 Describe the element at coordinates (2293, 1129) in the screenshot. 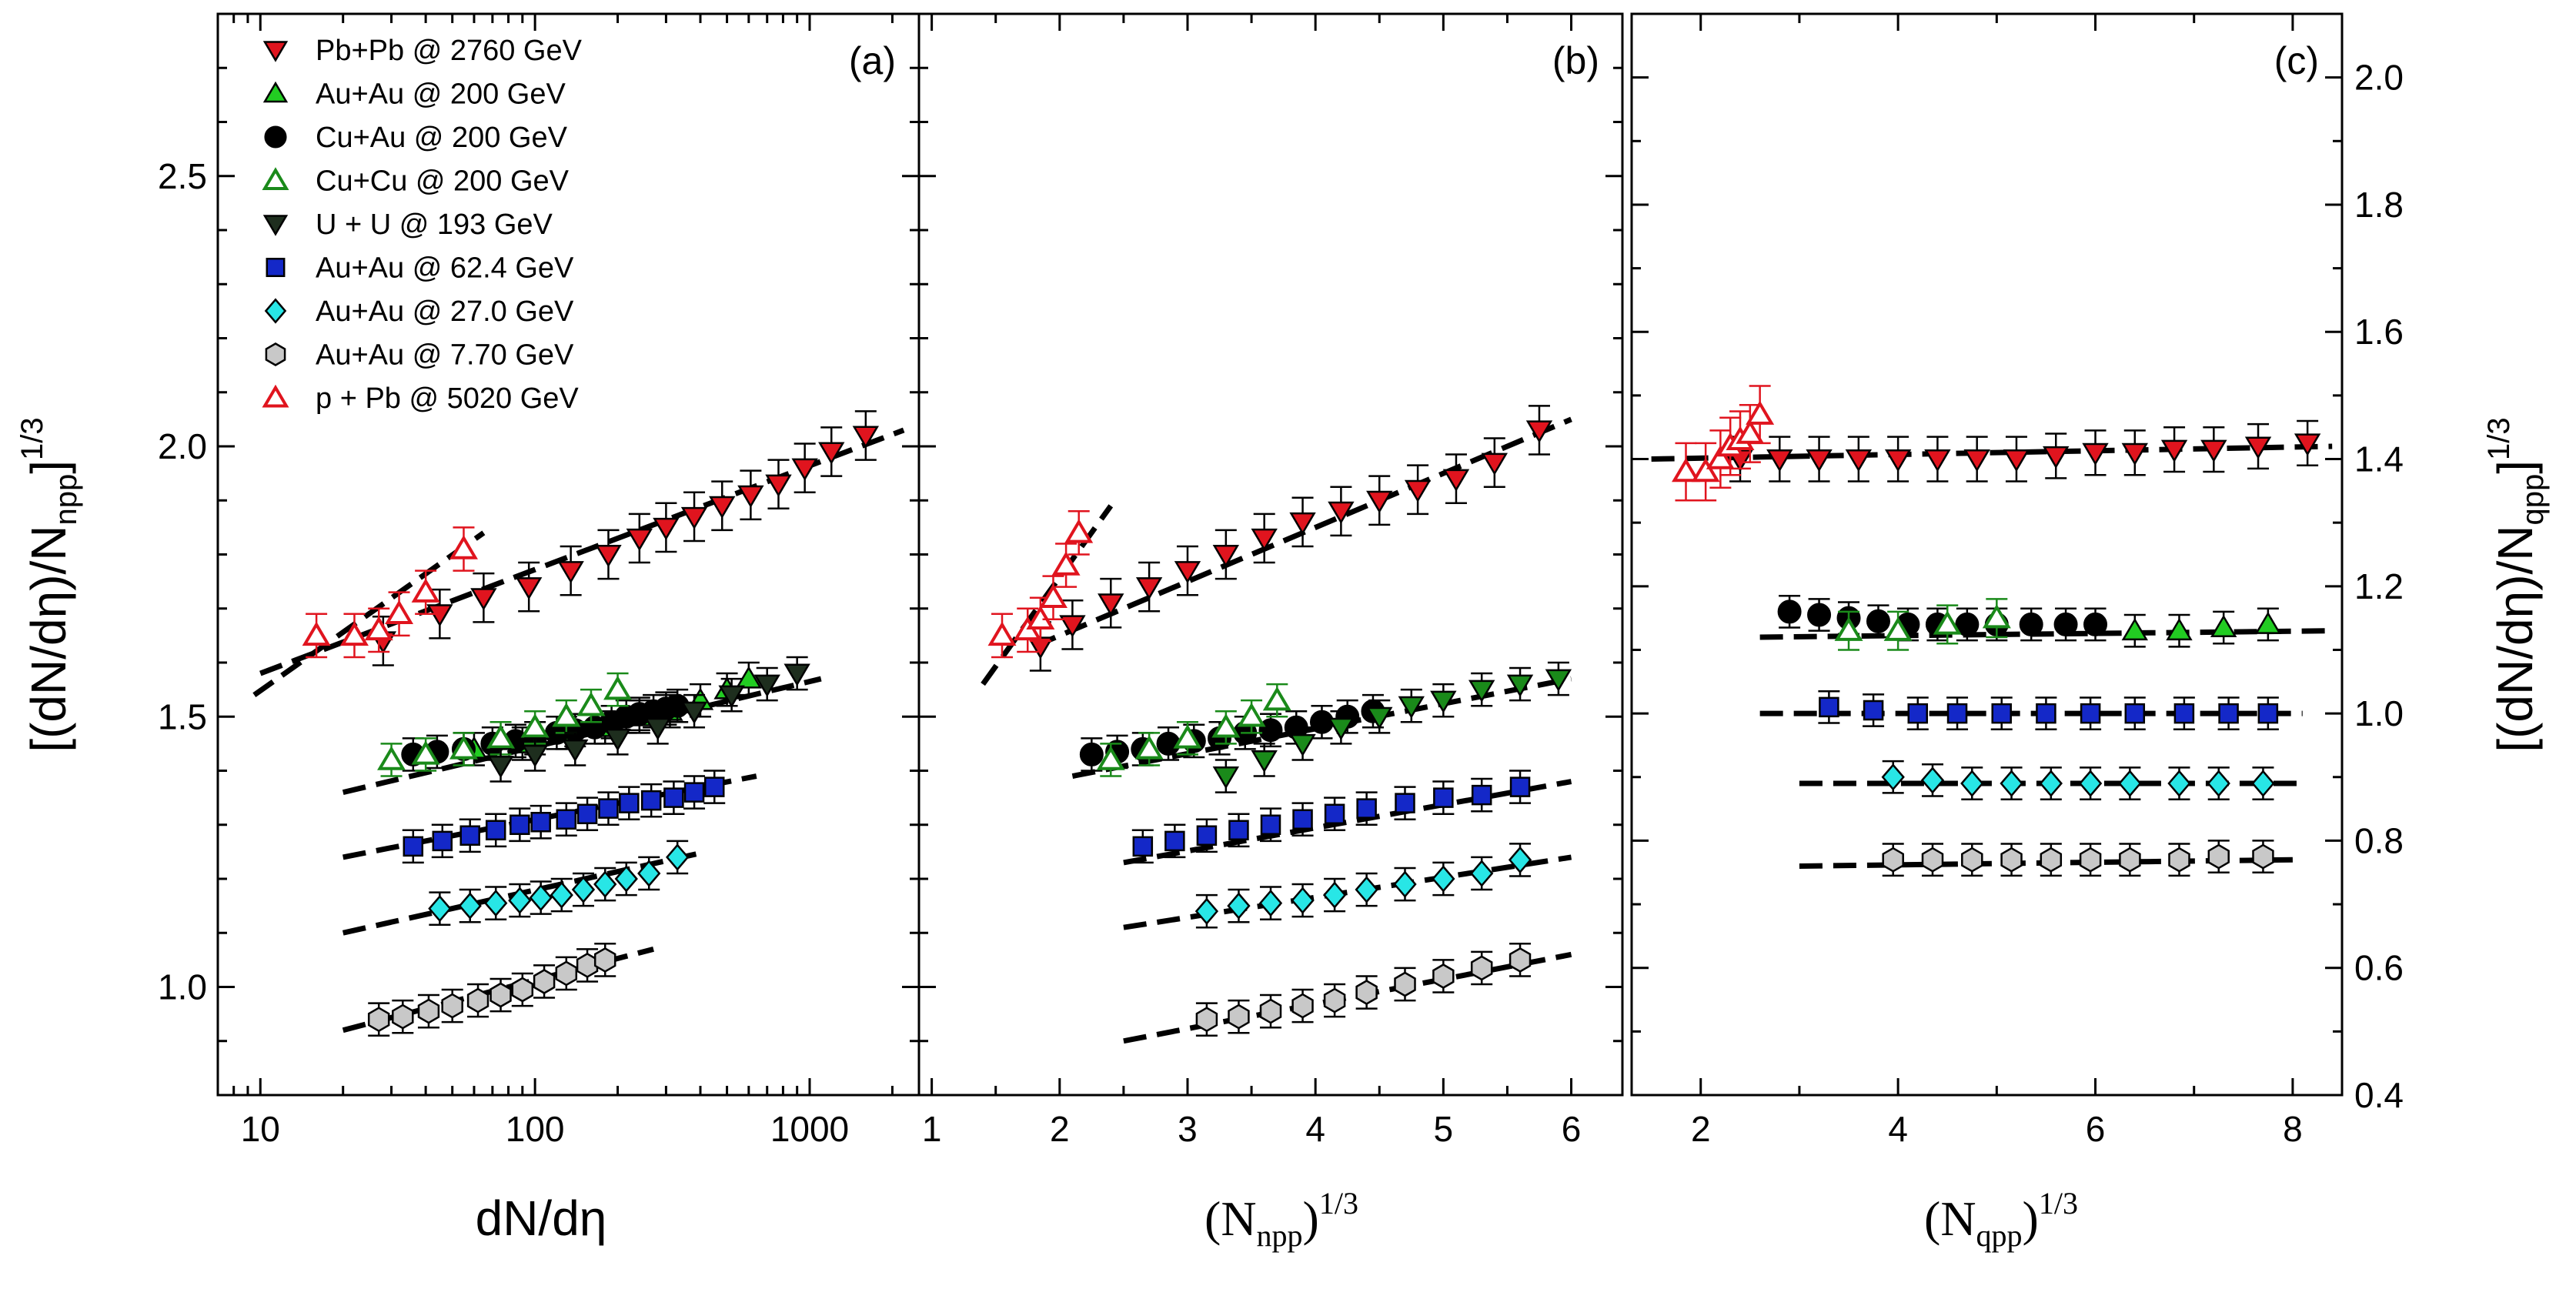

I see `x-tick-label: 8` at that location.